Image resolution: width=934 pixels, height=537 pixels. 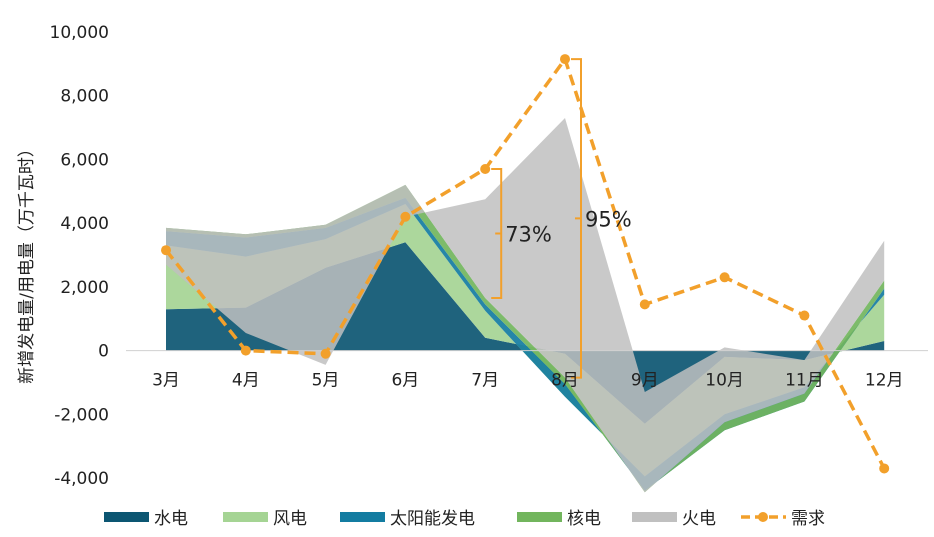 I want to click on legend-marker-需求, so click(x=763, y=517).